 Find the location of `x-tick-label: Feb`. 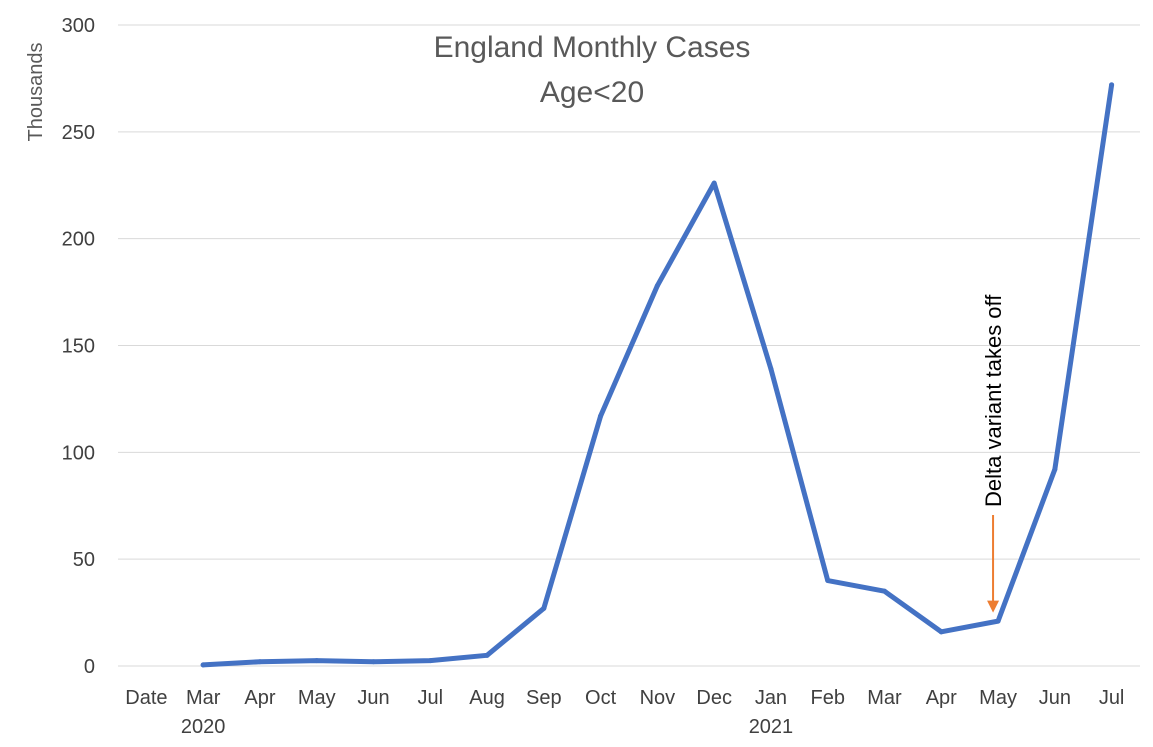

x-tick-label: Feb is located at coordinates (827, 698).